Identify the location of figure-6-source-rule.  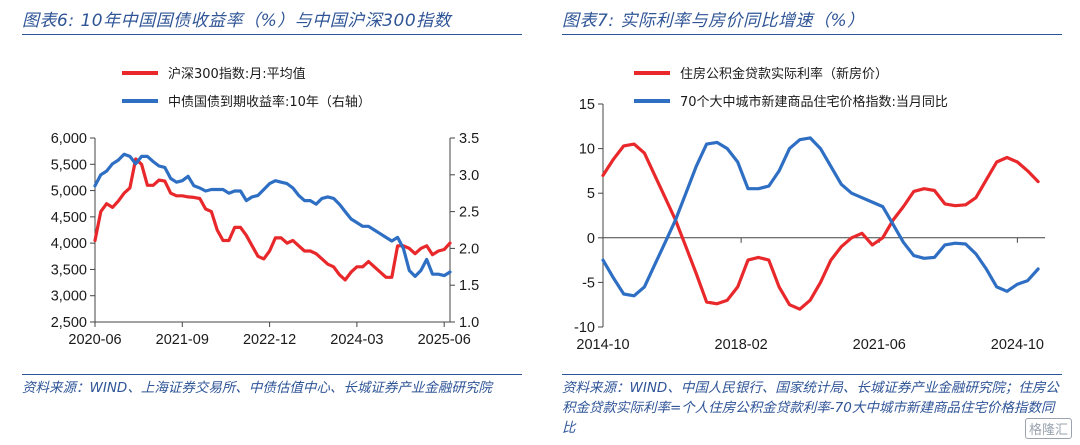
(272, 374).